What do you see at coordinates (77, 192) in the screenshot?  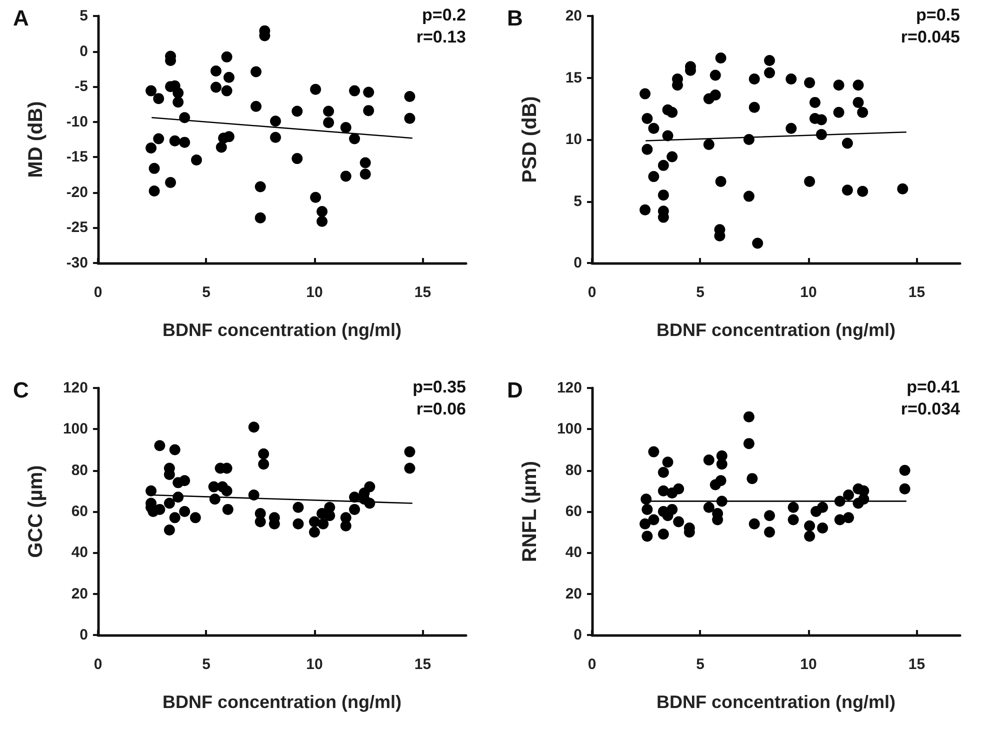 I see `y-tick-label: -20` at bounding box center [77, 192].